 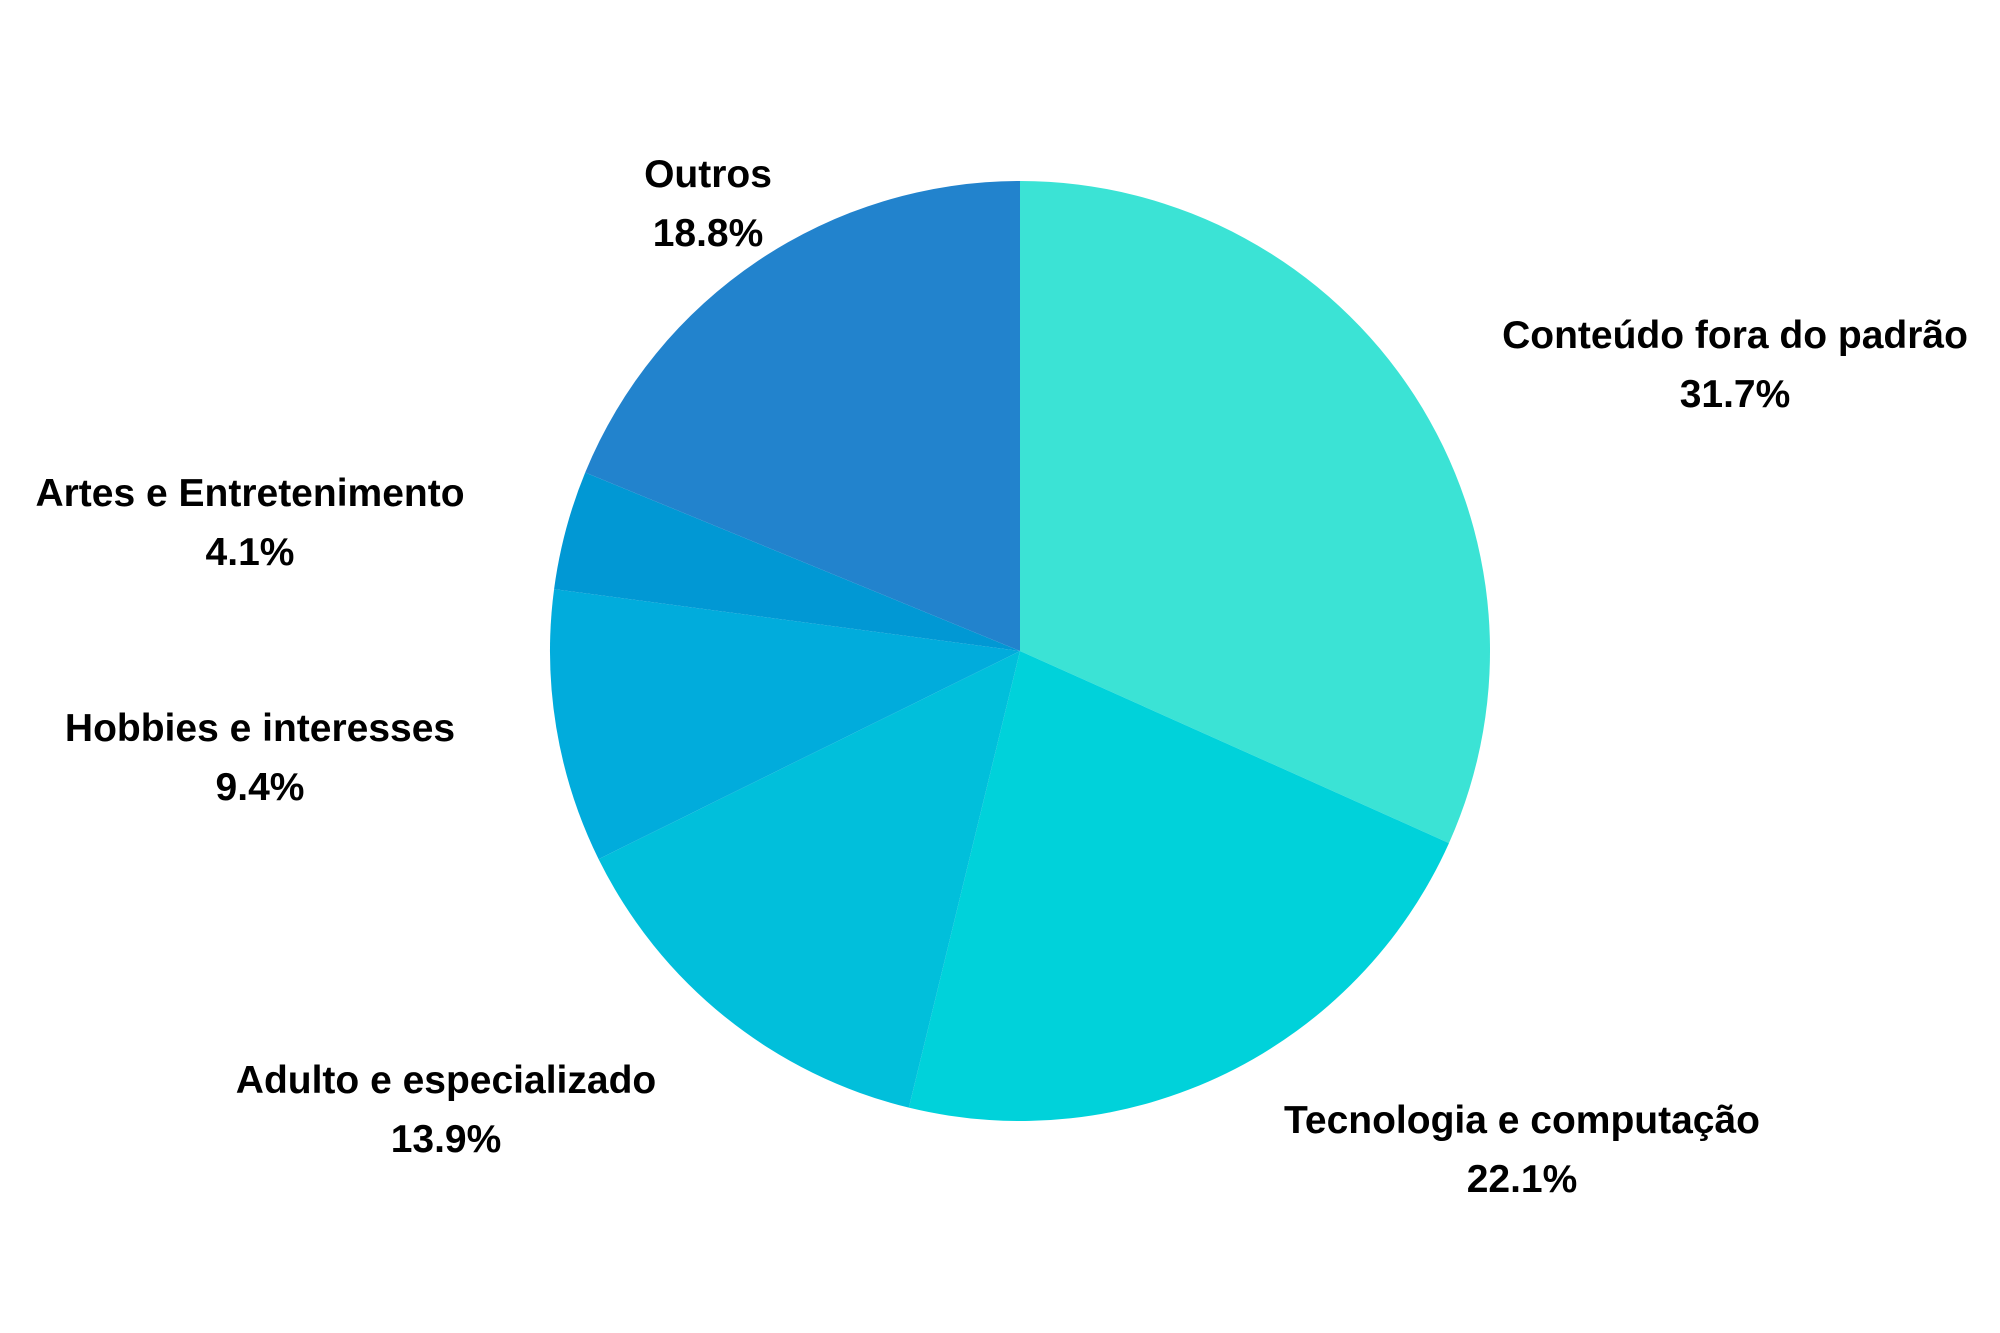 What do you see at coordinates (260, 787) in the screenshot?
I see `slice-value-label: 9.4%` at bounding box center [260, 787].